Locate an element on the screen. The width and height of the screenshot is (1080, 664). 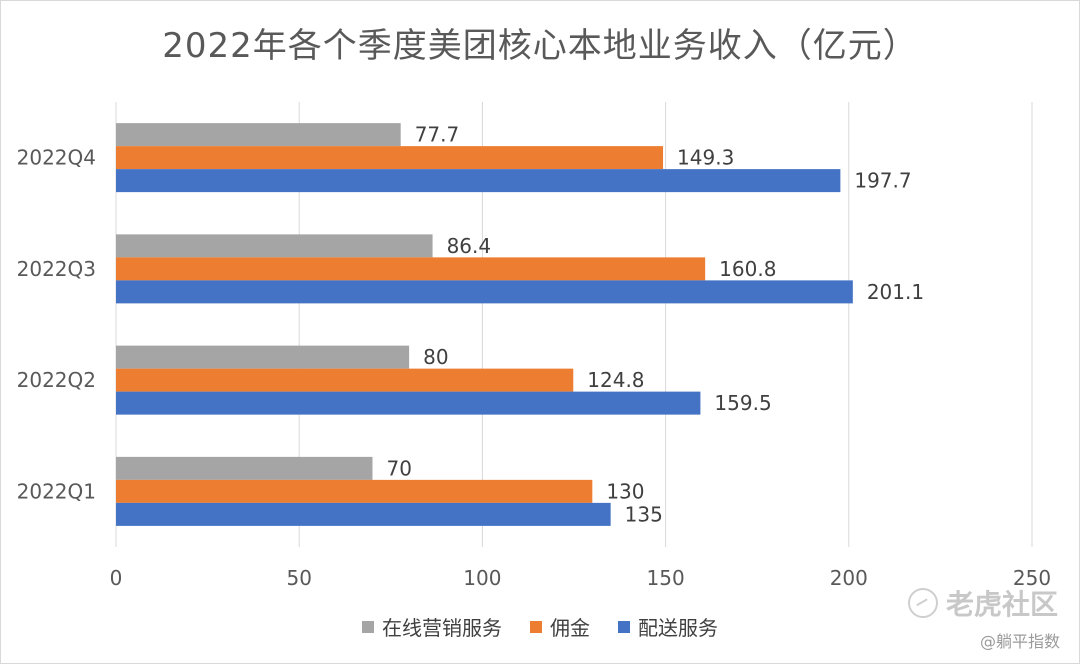
watermark-brand: 老虎社区 is located at coordinates (1001, 604).